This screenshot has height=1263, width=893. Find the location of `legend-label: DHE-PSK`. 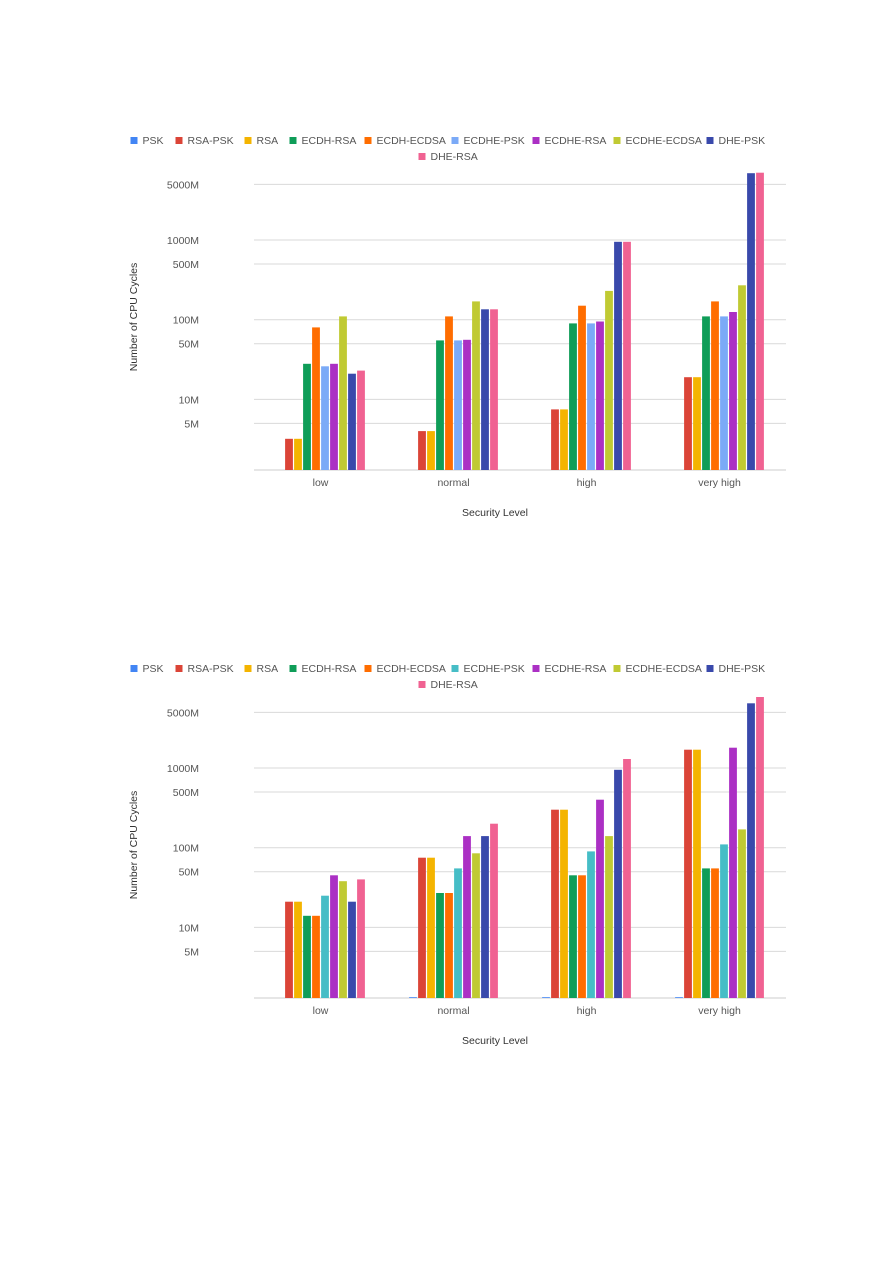

legend-label: DHE-PSK is located at coordinates (742, 669).